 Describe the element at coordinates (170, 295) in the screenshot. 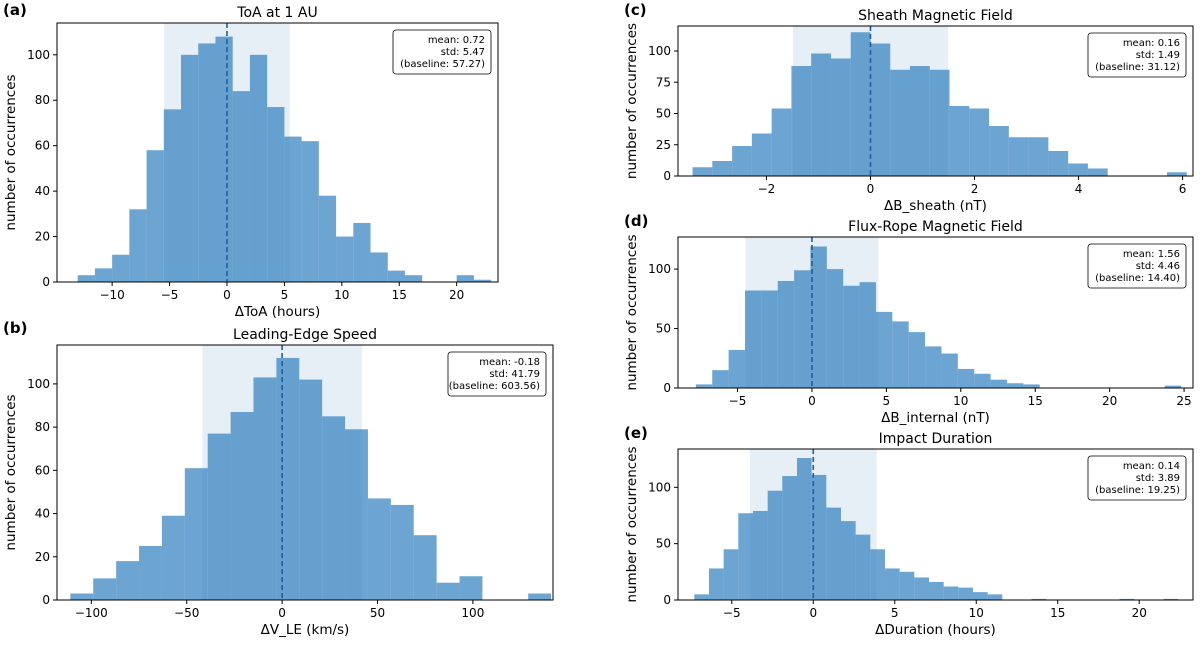

I see `x-tick-label: −5` at that location.